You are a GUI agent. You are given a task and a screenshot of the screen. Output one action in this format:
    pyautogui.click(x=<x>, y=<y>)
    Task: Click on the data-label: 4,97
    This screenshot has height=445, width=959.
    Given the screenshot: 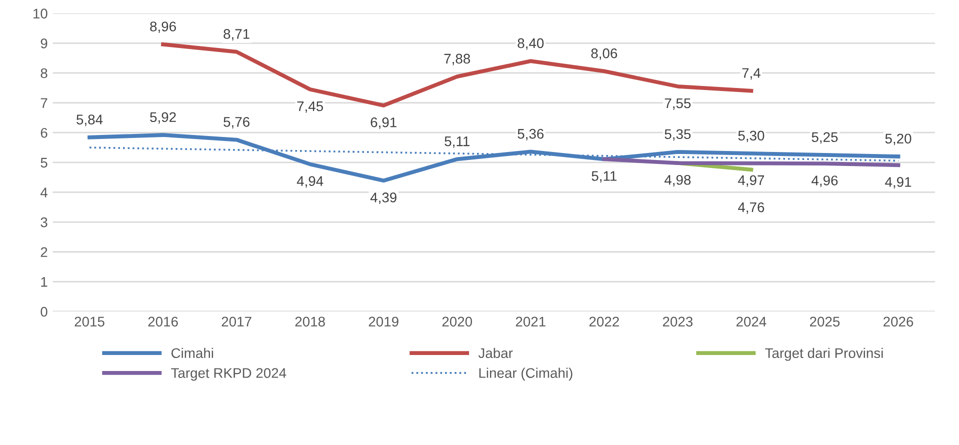 What is the action you would take?
    pyautogui.click(x=751, y=181)
    